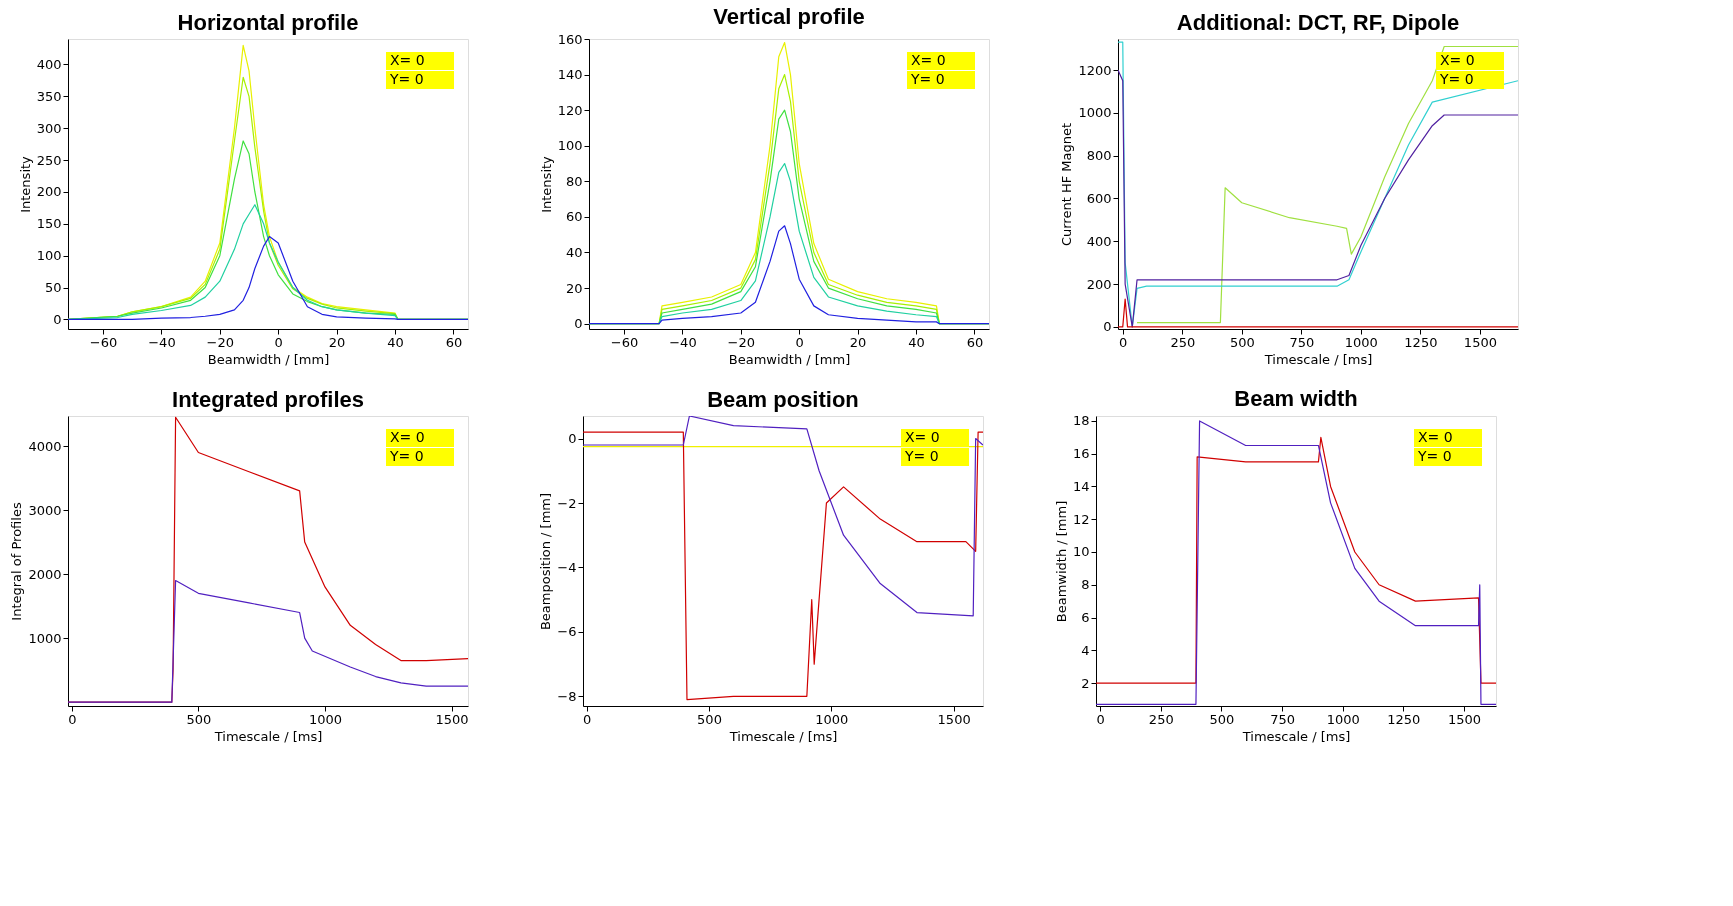  Describe the element at coordinates (17, 561) in the screenshot. I see `y-axis-title: Integral of Profiles` at that location.